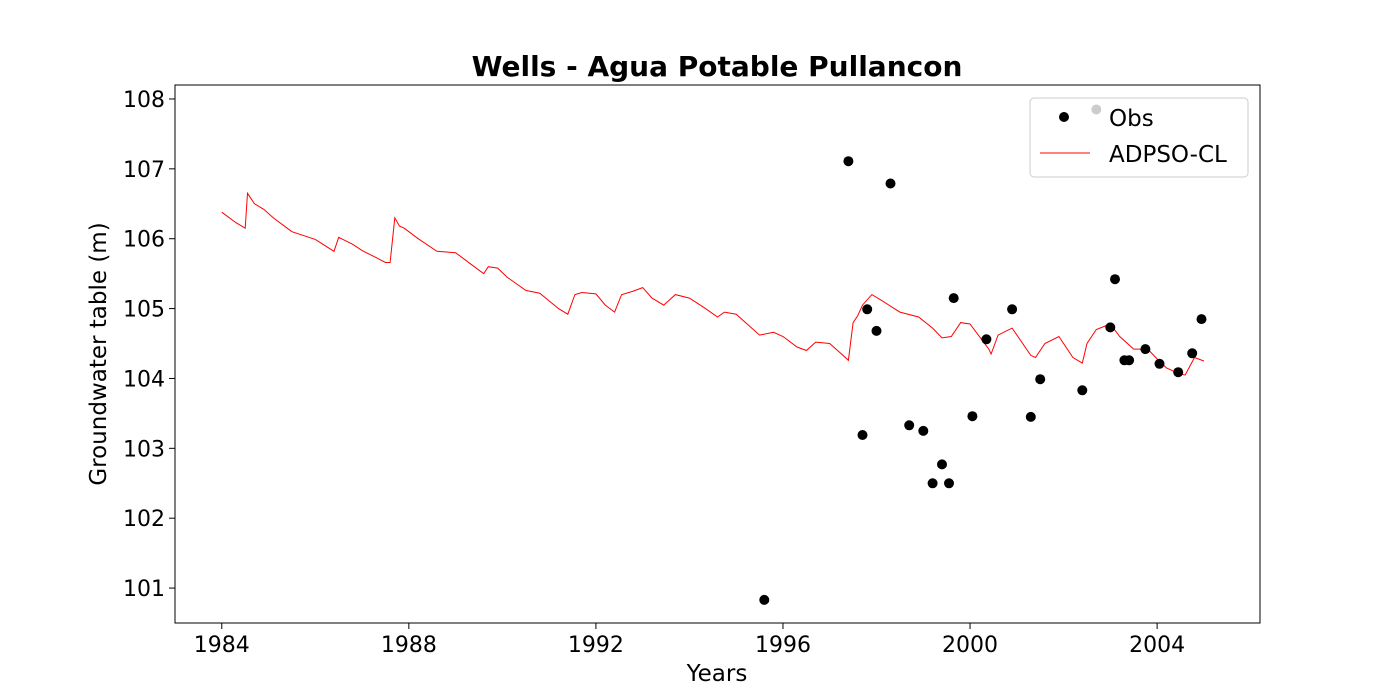  I want to click on x-tick-label: 1992, so click(596, 645).